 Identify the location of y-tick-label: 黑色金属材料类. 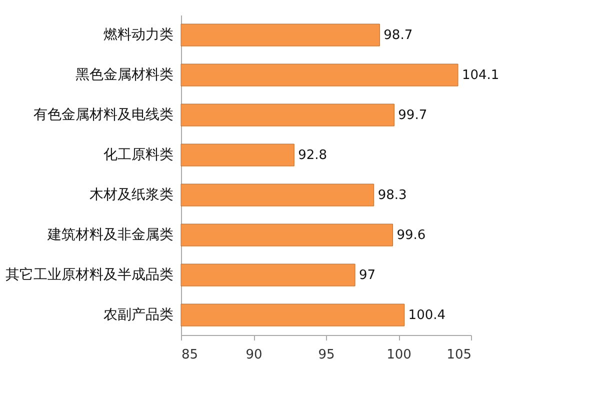
(125, 75).